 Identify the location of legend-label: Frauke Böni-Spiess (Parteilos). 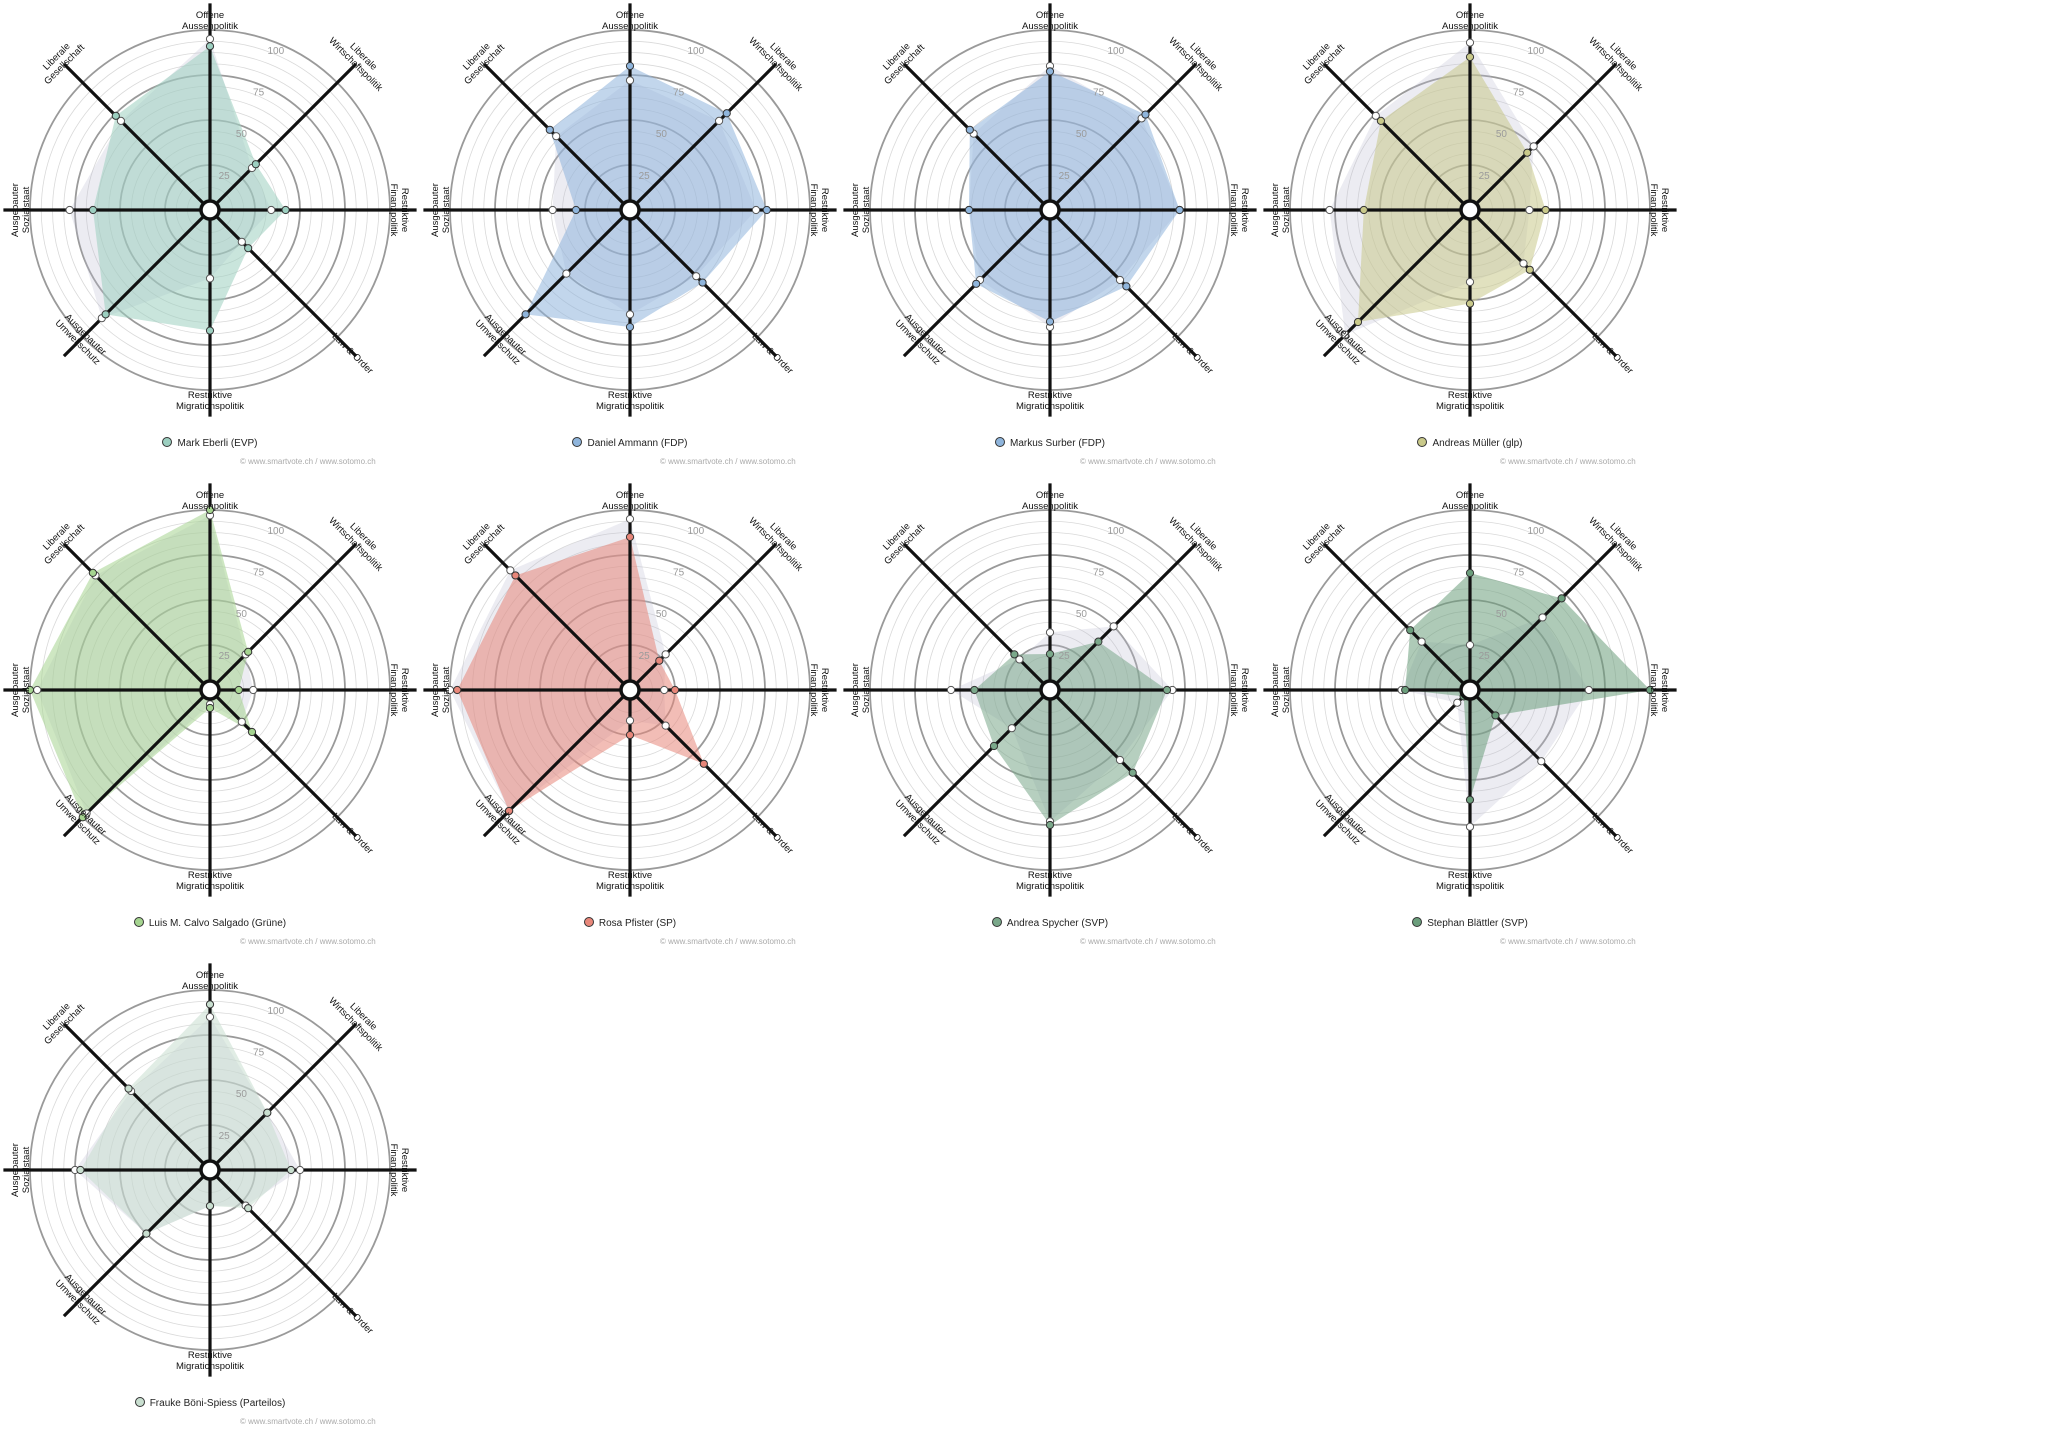
(217, 1403).